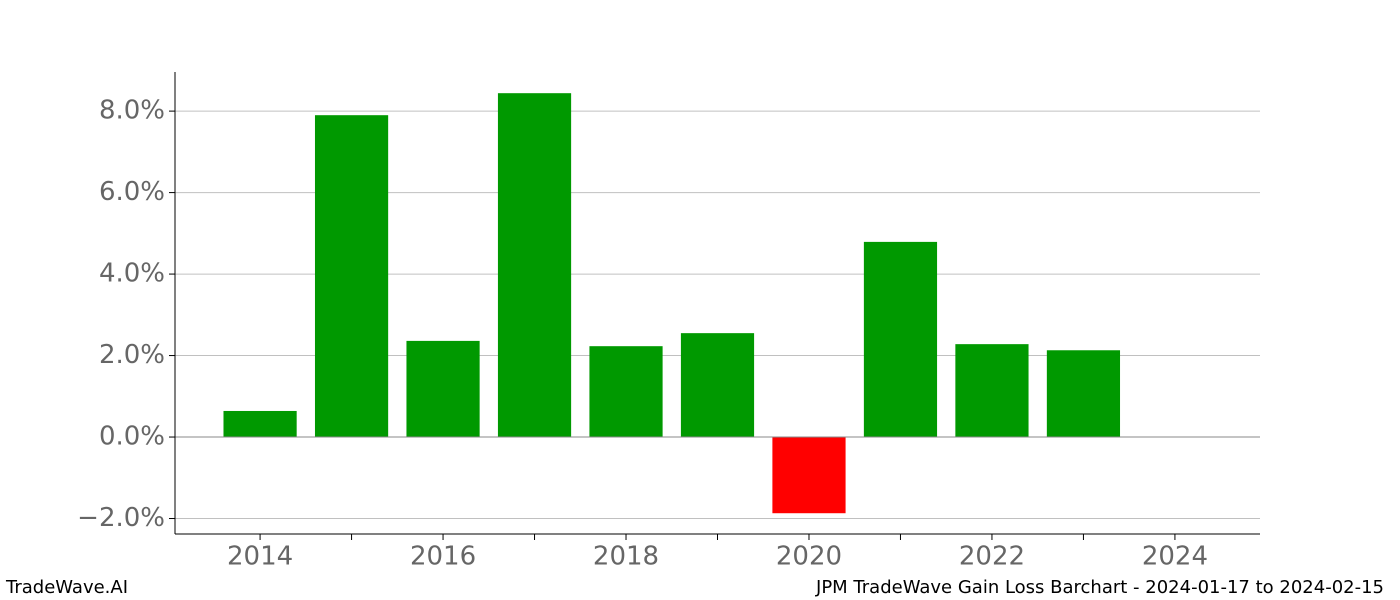 The image size is (1400, 600). Describe the element at coordinates (121, 518) in the screenshot. I see `y-tick-label: −2.0%` at that location.